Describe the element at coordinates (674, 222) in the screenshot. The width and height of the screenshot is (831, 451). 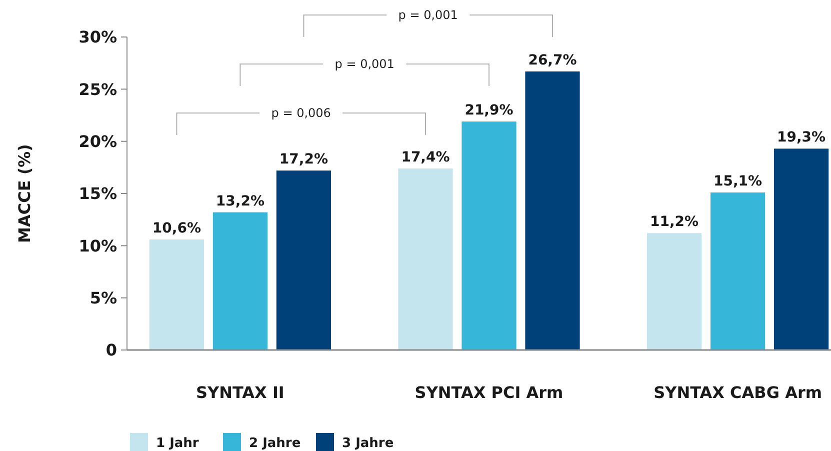
I see `data-label: 11,2%` at that location.